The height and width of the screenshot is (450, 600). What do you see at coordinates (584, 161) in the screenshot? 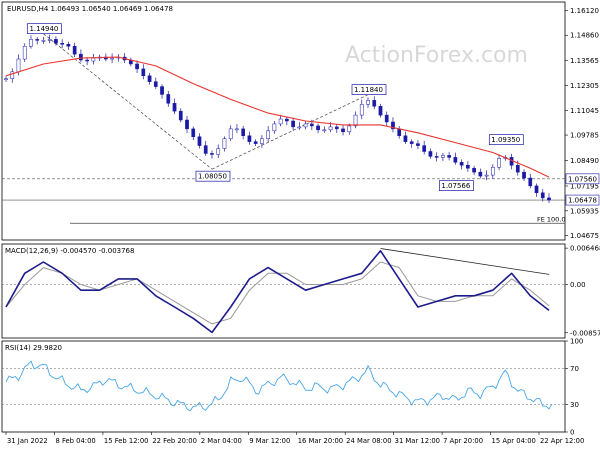
I see `price-tick-label: 1.08490` at bounding box center [584, 161].